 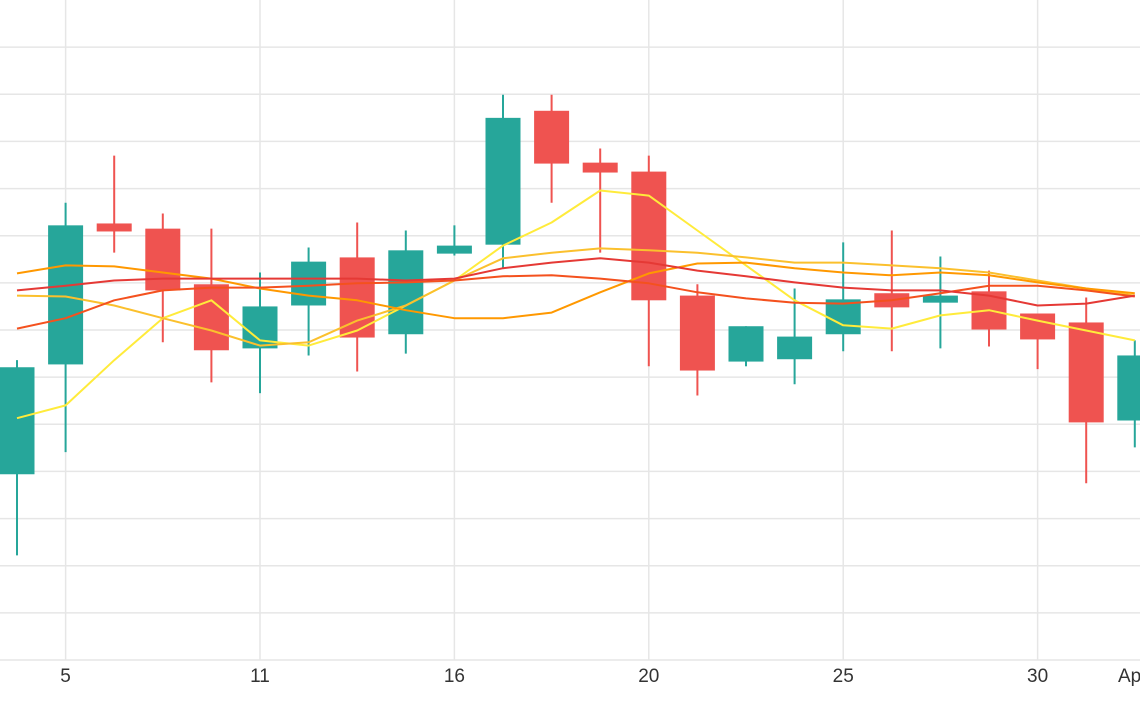 I want to click on x-tick-label: 25, so click(x=843, y=676).